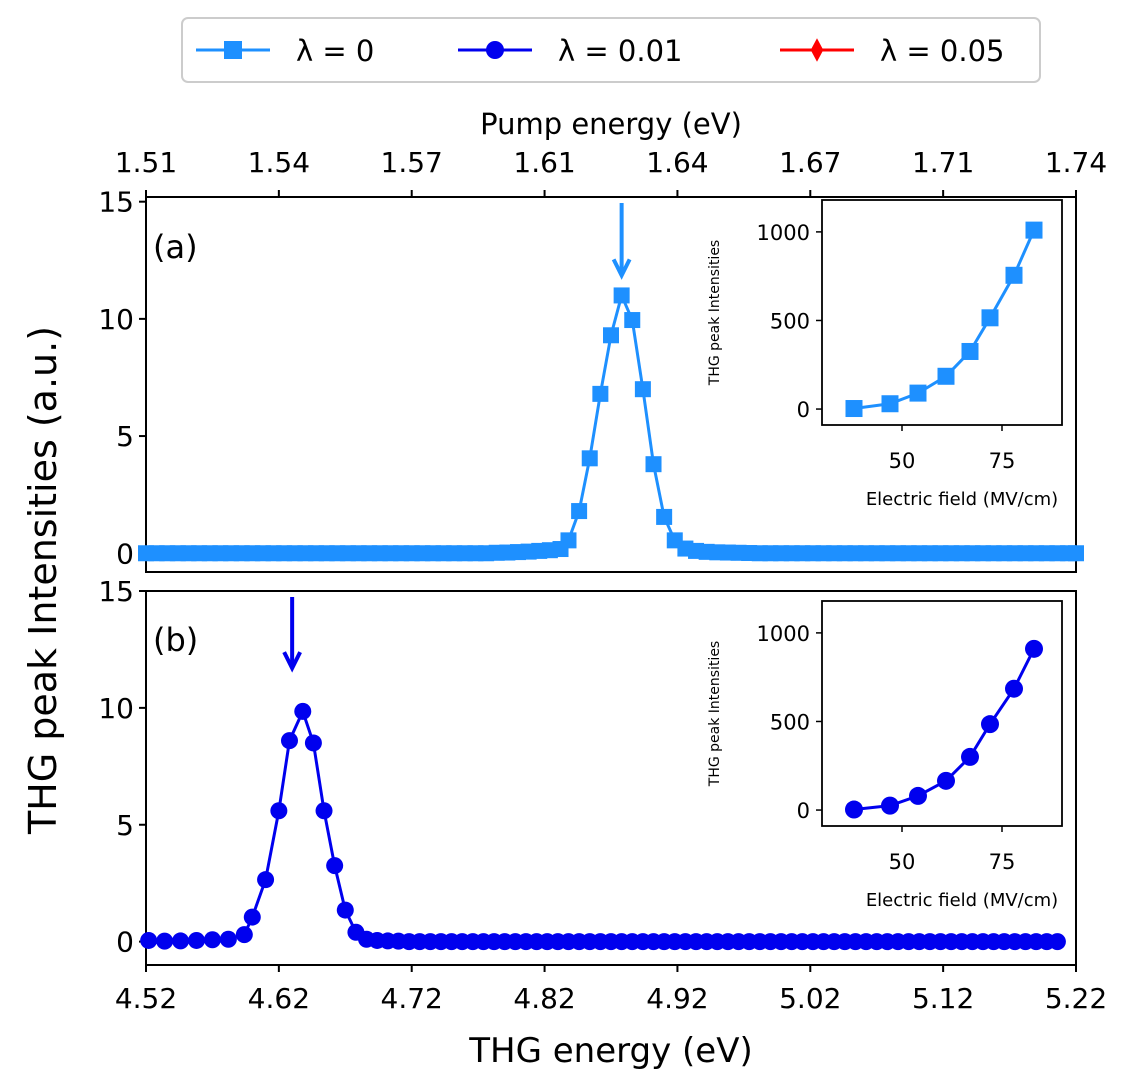 The image size is (1136, 1091). What do you see at coordinates (125, 553) in the screenshot?
I see `panel-a-ytick-label-0: 0` at bounding box center [125, 553].